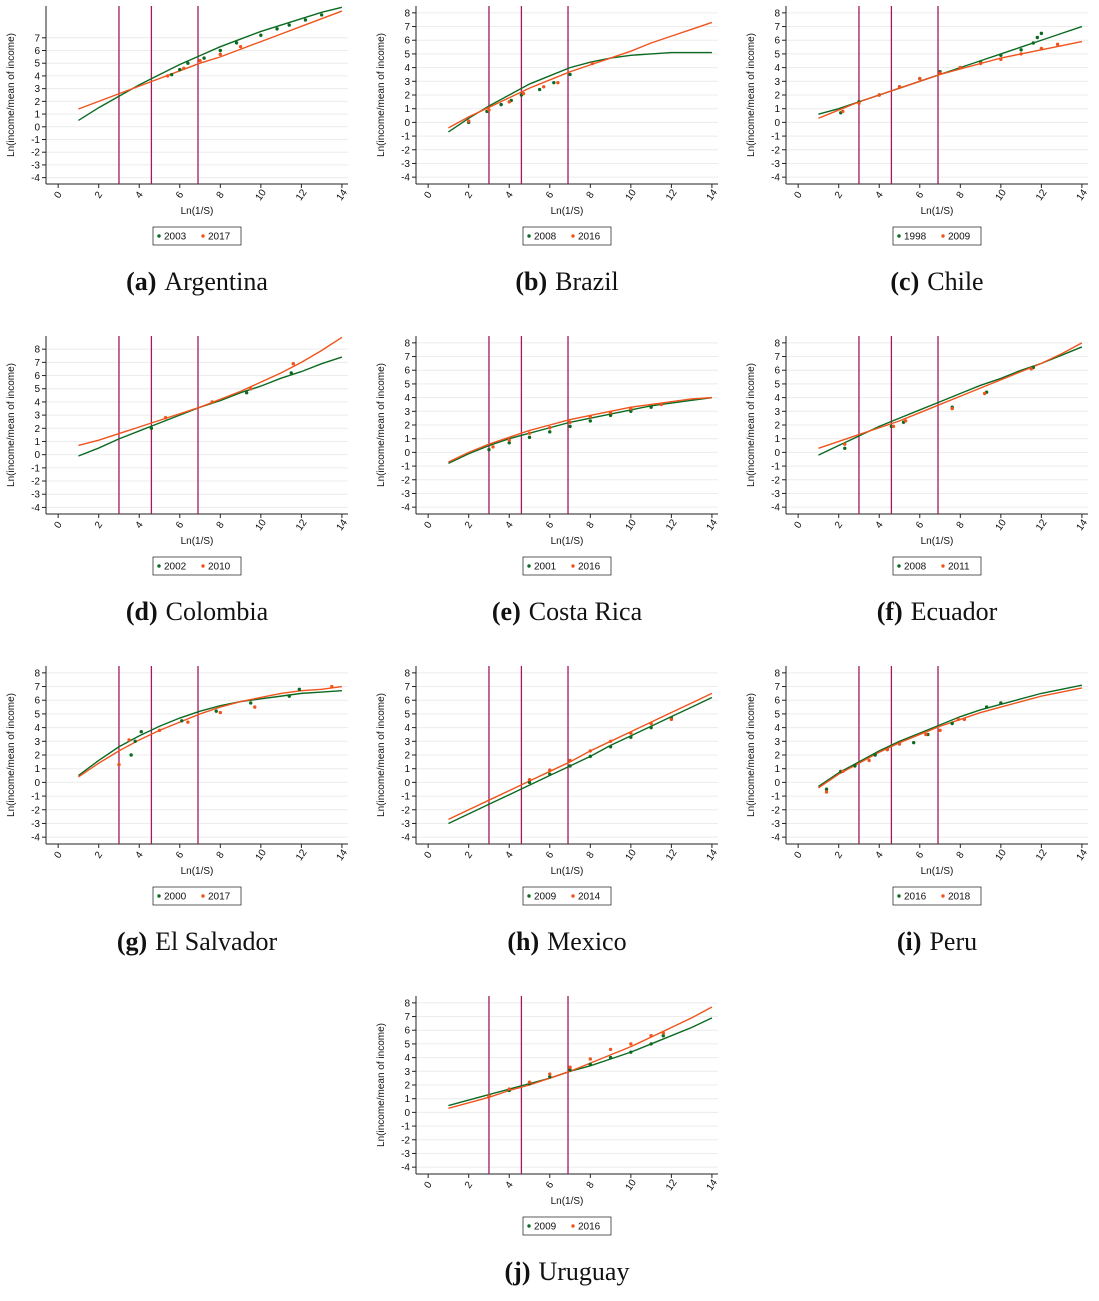 This screenshot has width=1099, height=1301. What do you see at coordinates (175, 237) in the screenshot?
I see `legend-label: 2003` at bounding box center [175, 237].